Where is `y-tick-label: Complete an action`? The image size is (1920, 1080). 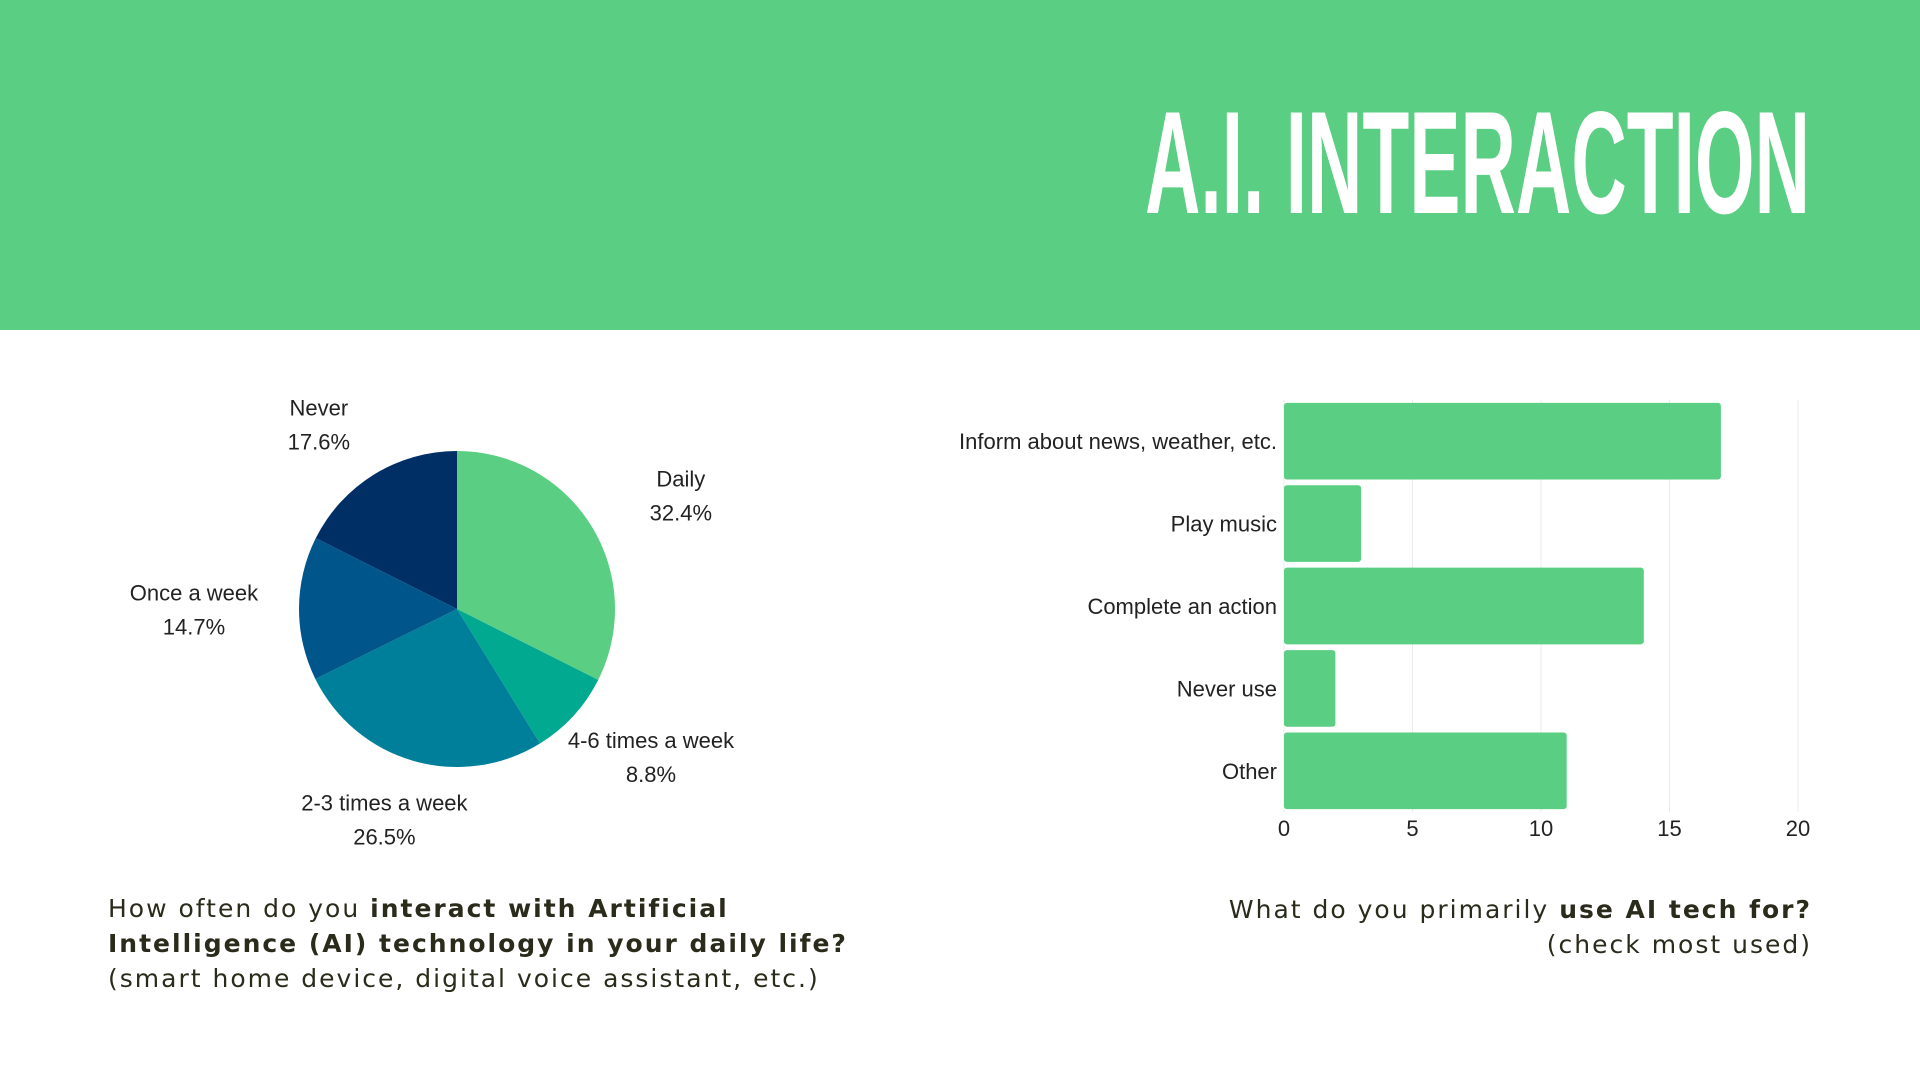
y-tick-label: Complete an action is located at coordinates (1182, 606).